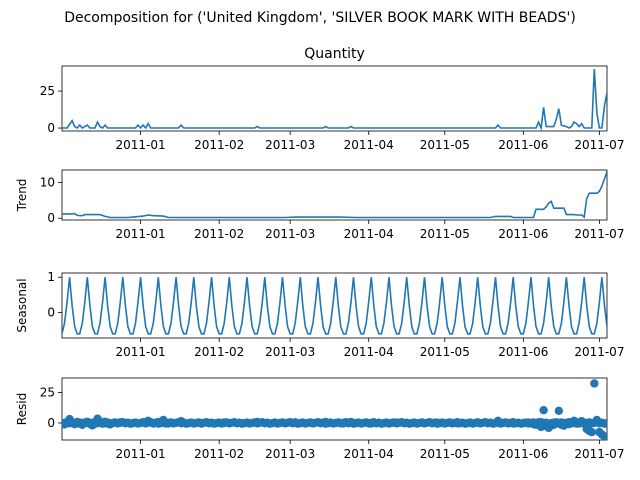  I want to click on y-axis-label: Resid, so click(22, 409).